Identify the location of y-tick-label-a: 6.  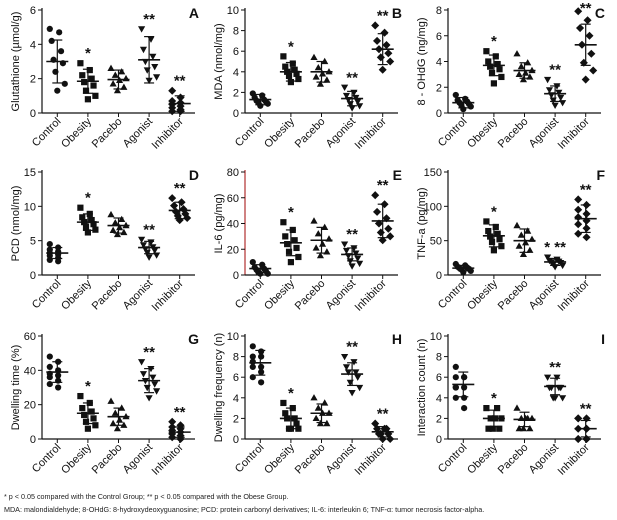
(33, 11).